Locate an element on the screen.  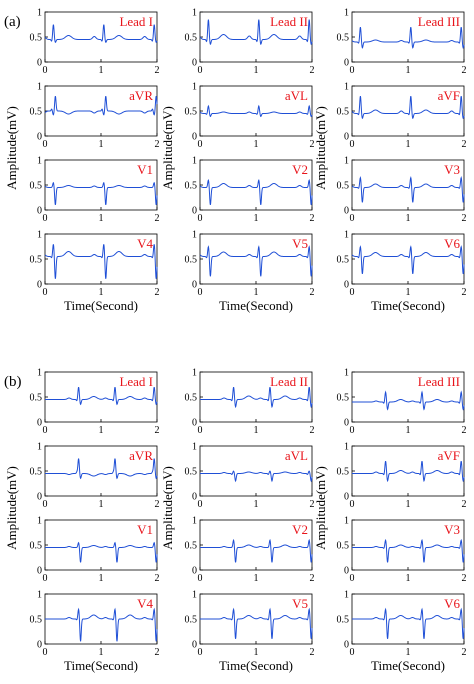
subplot-avf: 0 0.5 1 0 1 2 aVF is located at coordinates (402, 476).